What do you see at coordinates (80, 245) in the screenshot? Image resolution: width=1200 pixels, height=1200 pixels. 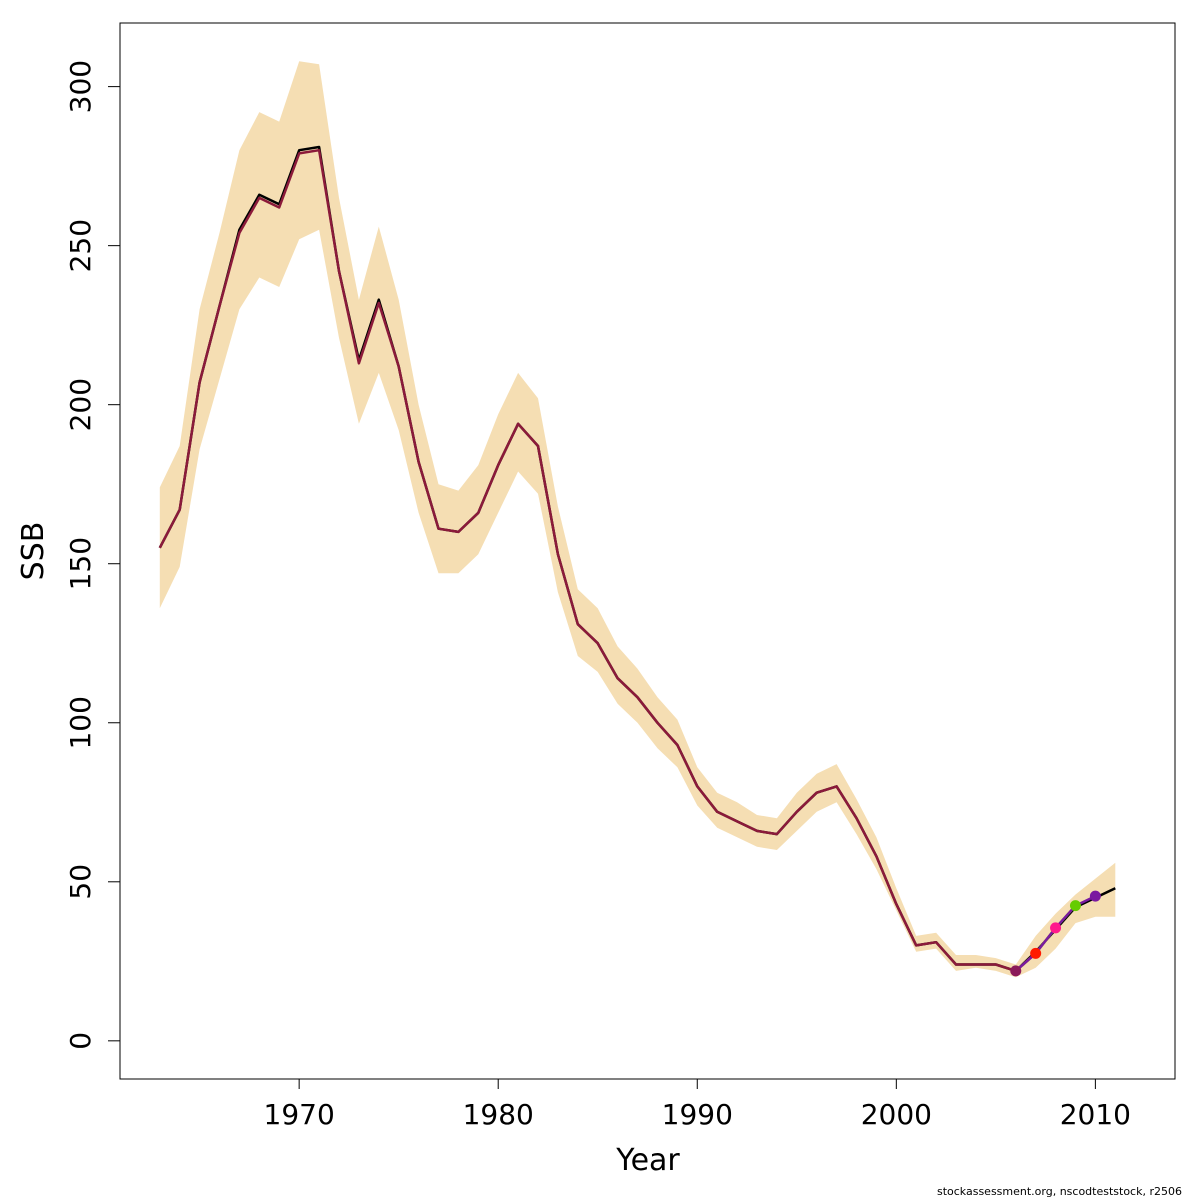 I see `y-tick-label: 250` at bounding box center [80, 245].